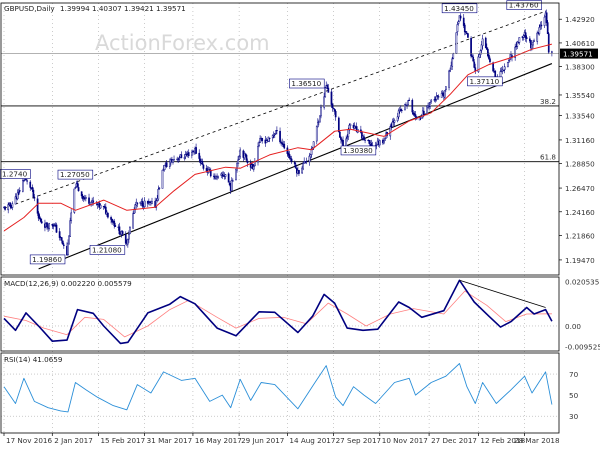 The image size is (600, 450). I want to click on price-y-tick-label: 1.21860, so click(580, 235).